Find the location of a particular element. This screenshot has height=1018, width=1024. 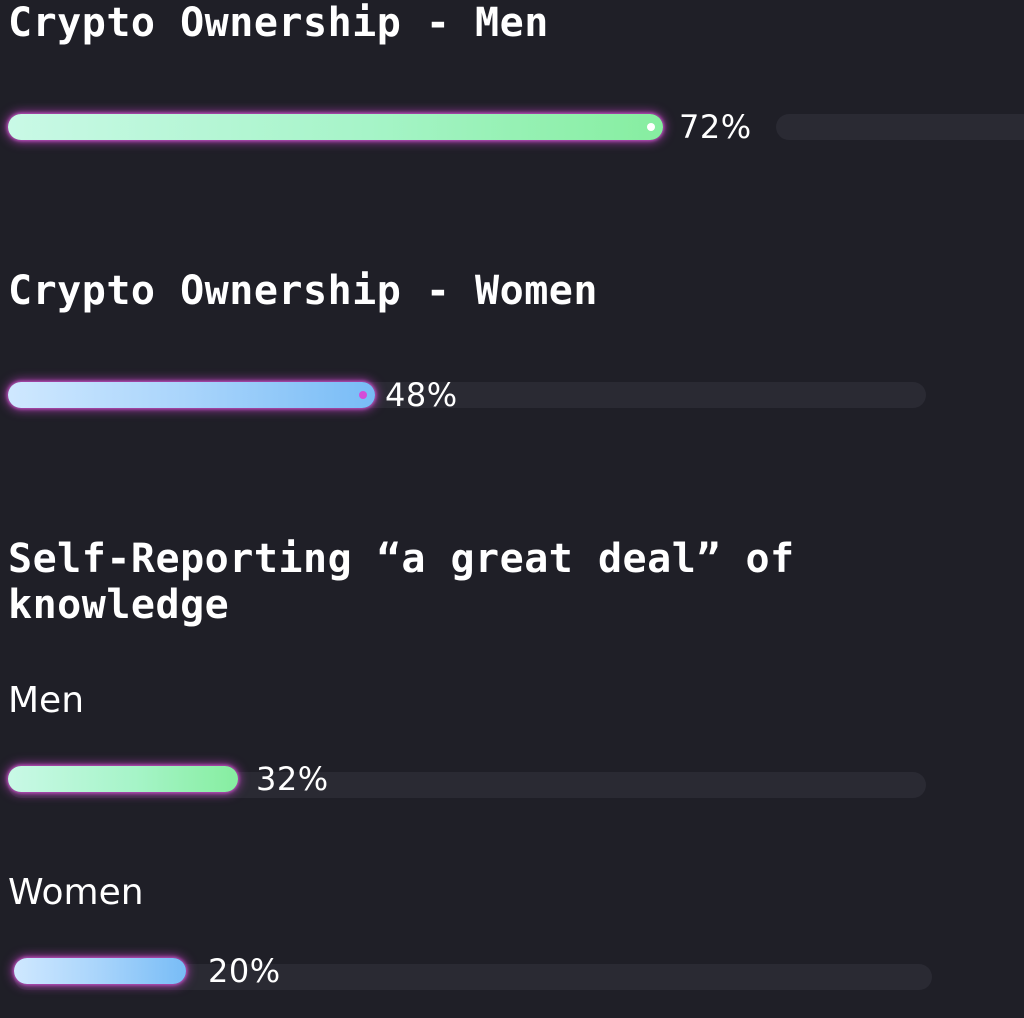

knowledge-label-women: Women is located at coordinates (76, 892).